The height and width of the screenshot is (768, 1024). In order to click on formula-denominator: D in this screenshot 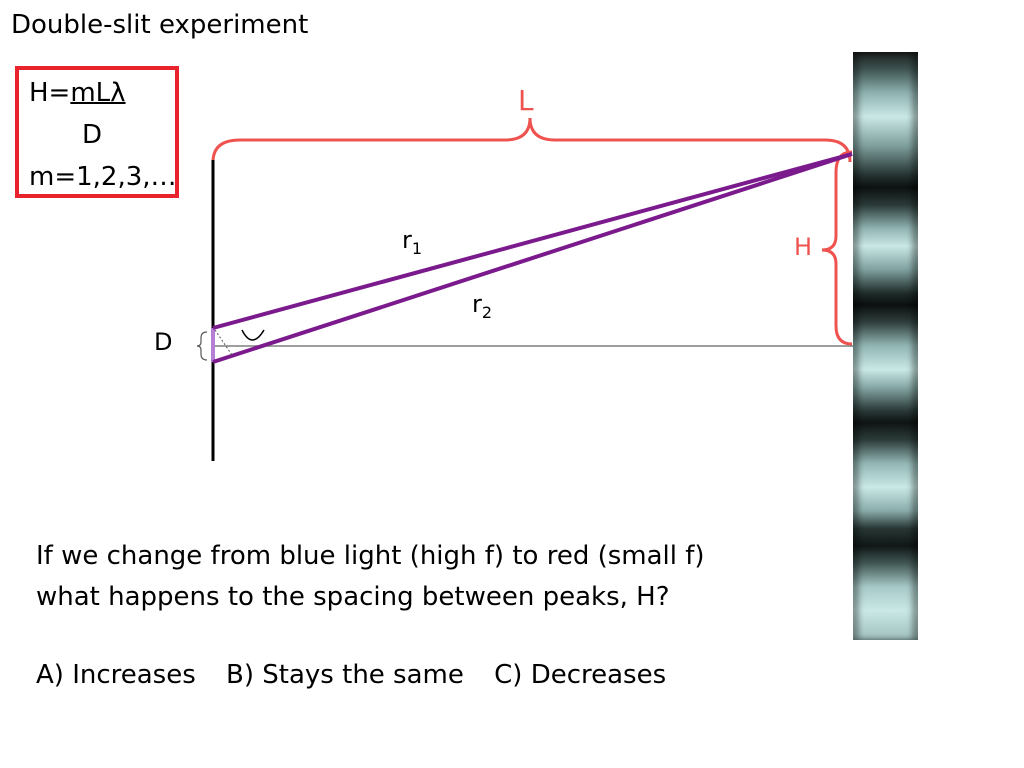, I will do `click(92, 135)`.